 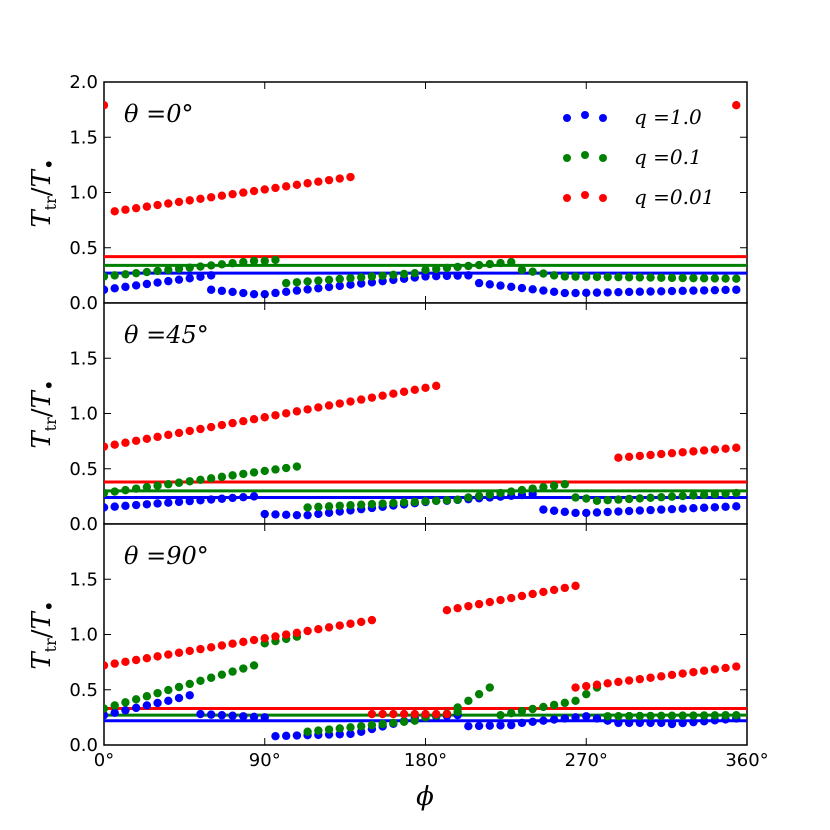 I want to click on legend-label-q01: q =0.1, so click(x=668, y=157).